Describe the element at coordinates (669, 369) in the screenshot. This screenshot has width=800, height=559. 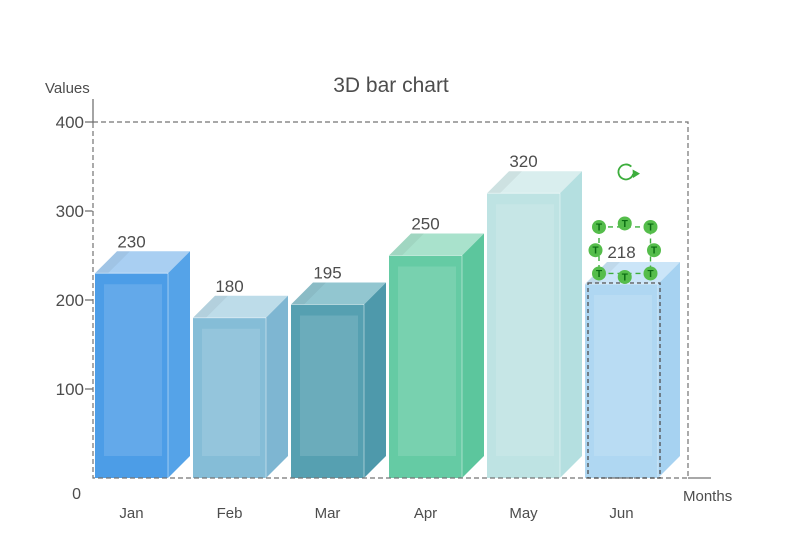
I see `bar-jun-side-face` at that location.